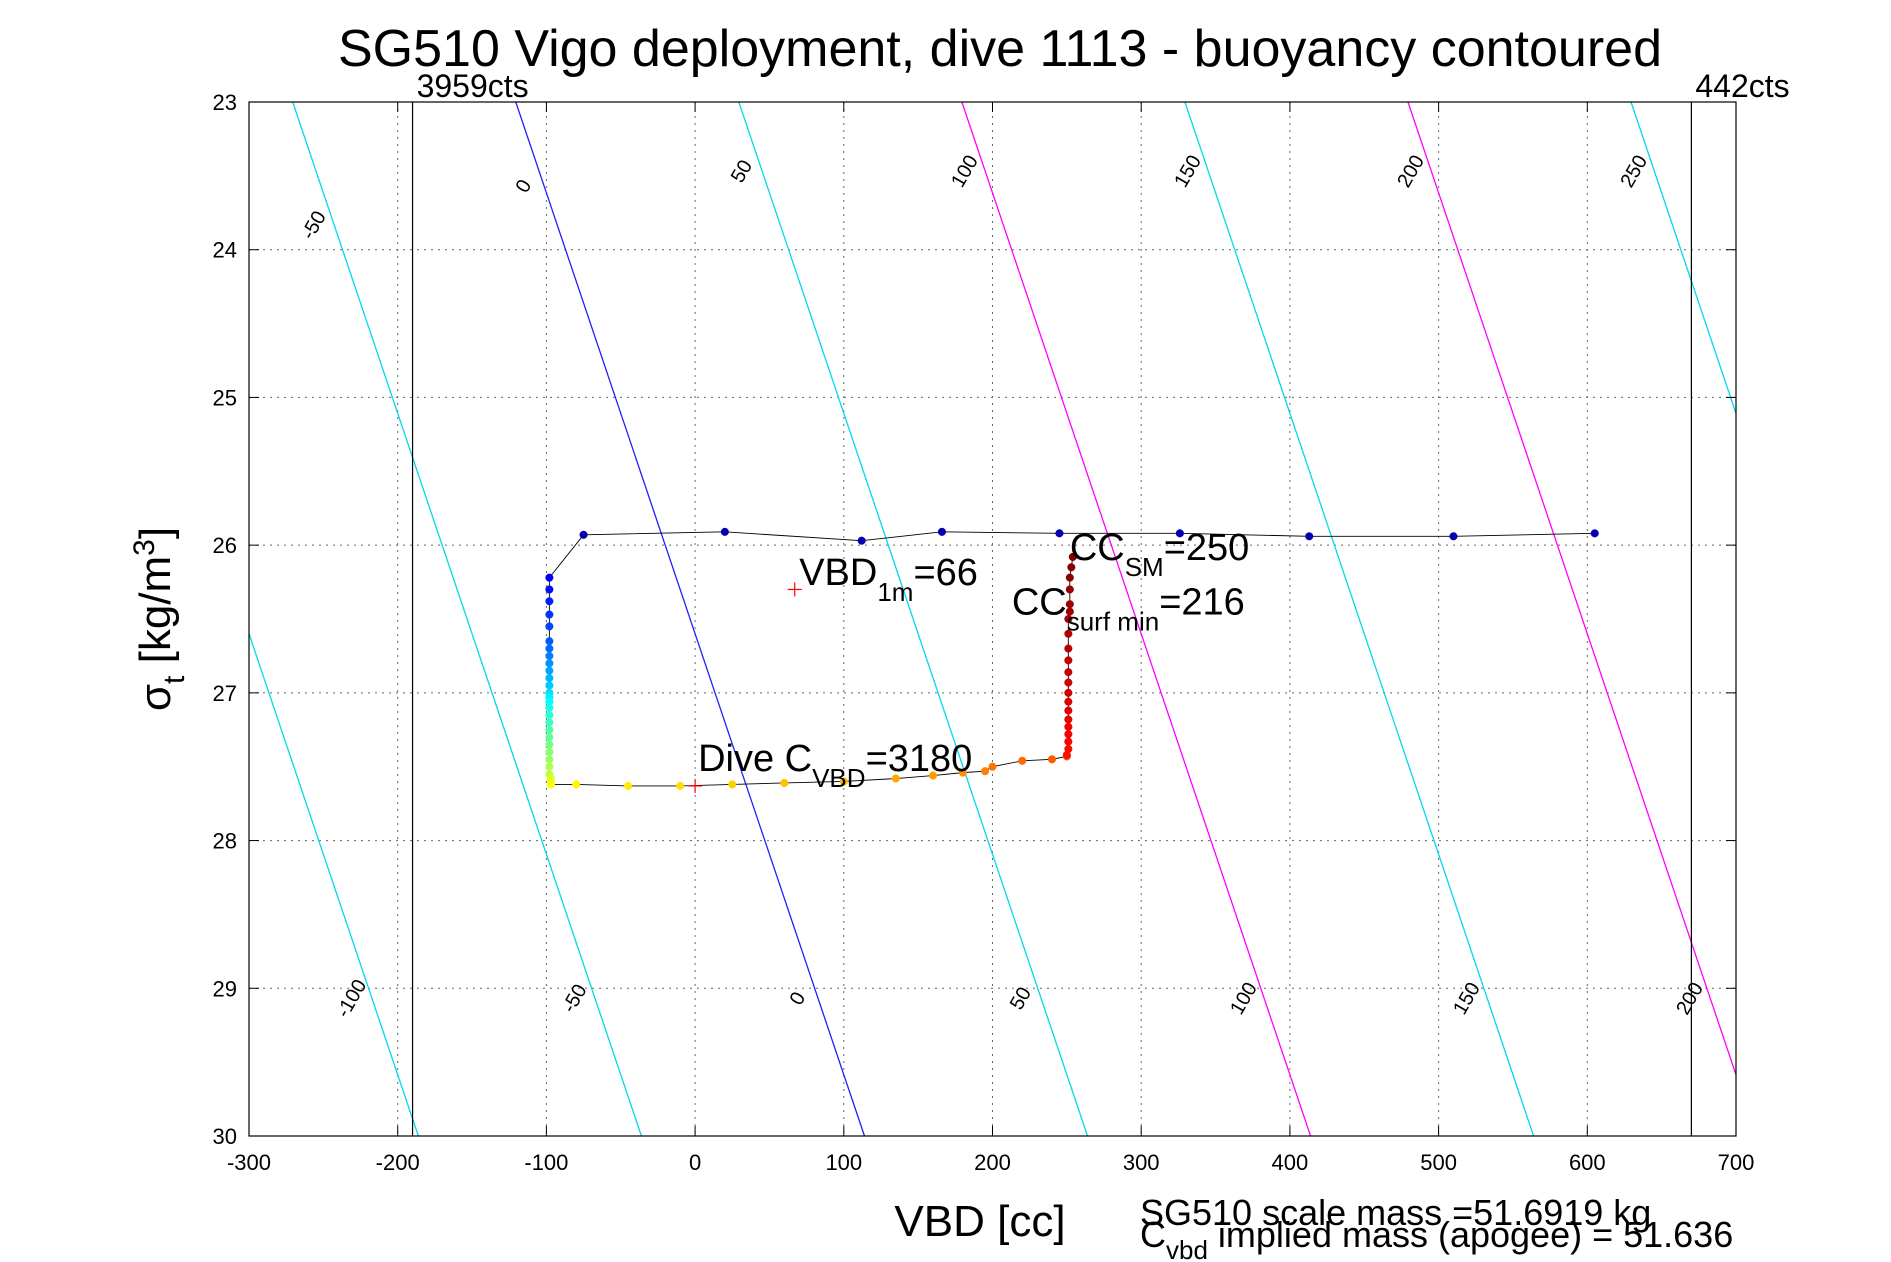 The image size is (1891, 1262). Describe the element at coordinates (398, 1162) in the screenshot. I see `x-tick-label: -200` at that location.